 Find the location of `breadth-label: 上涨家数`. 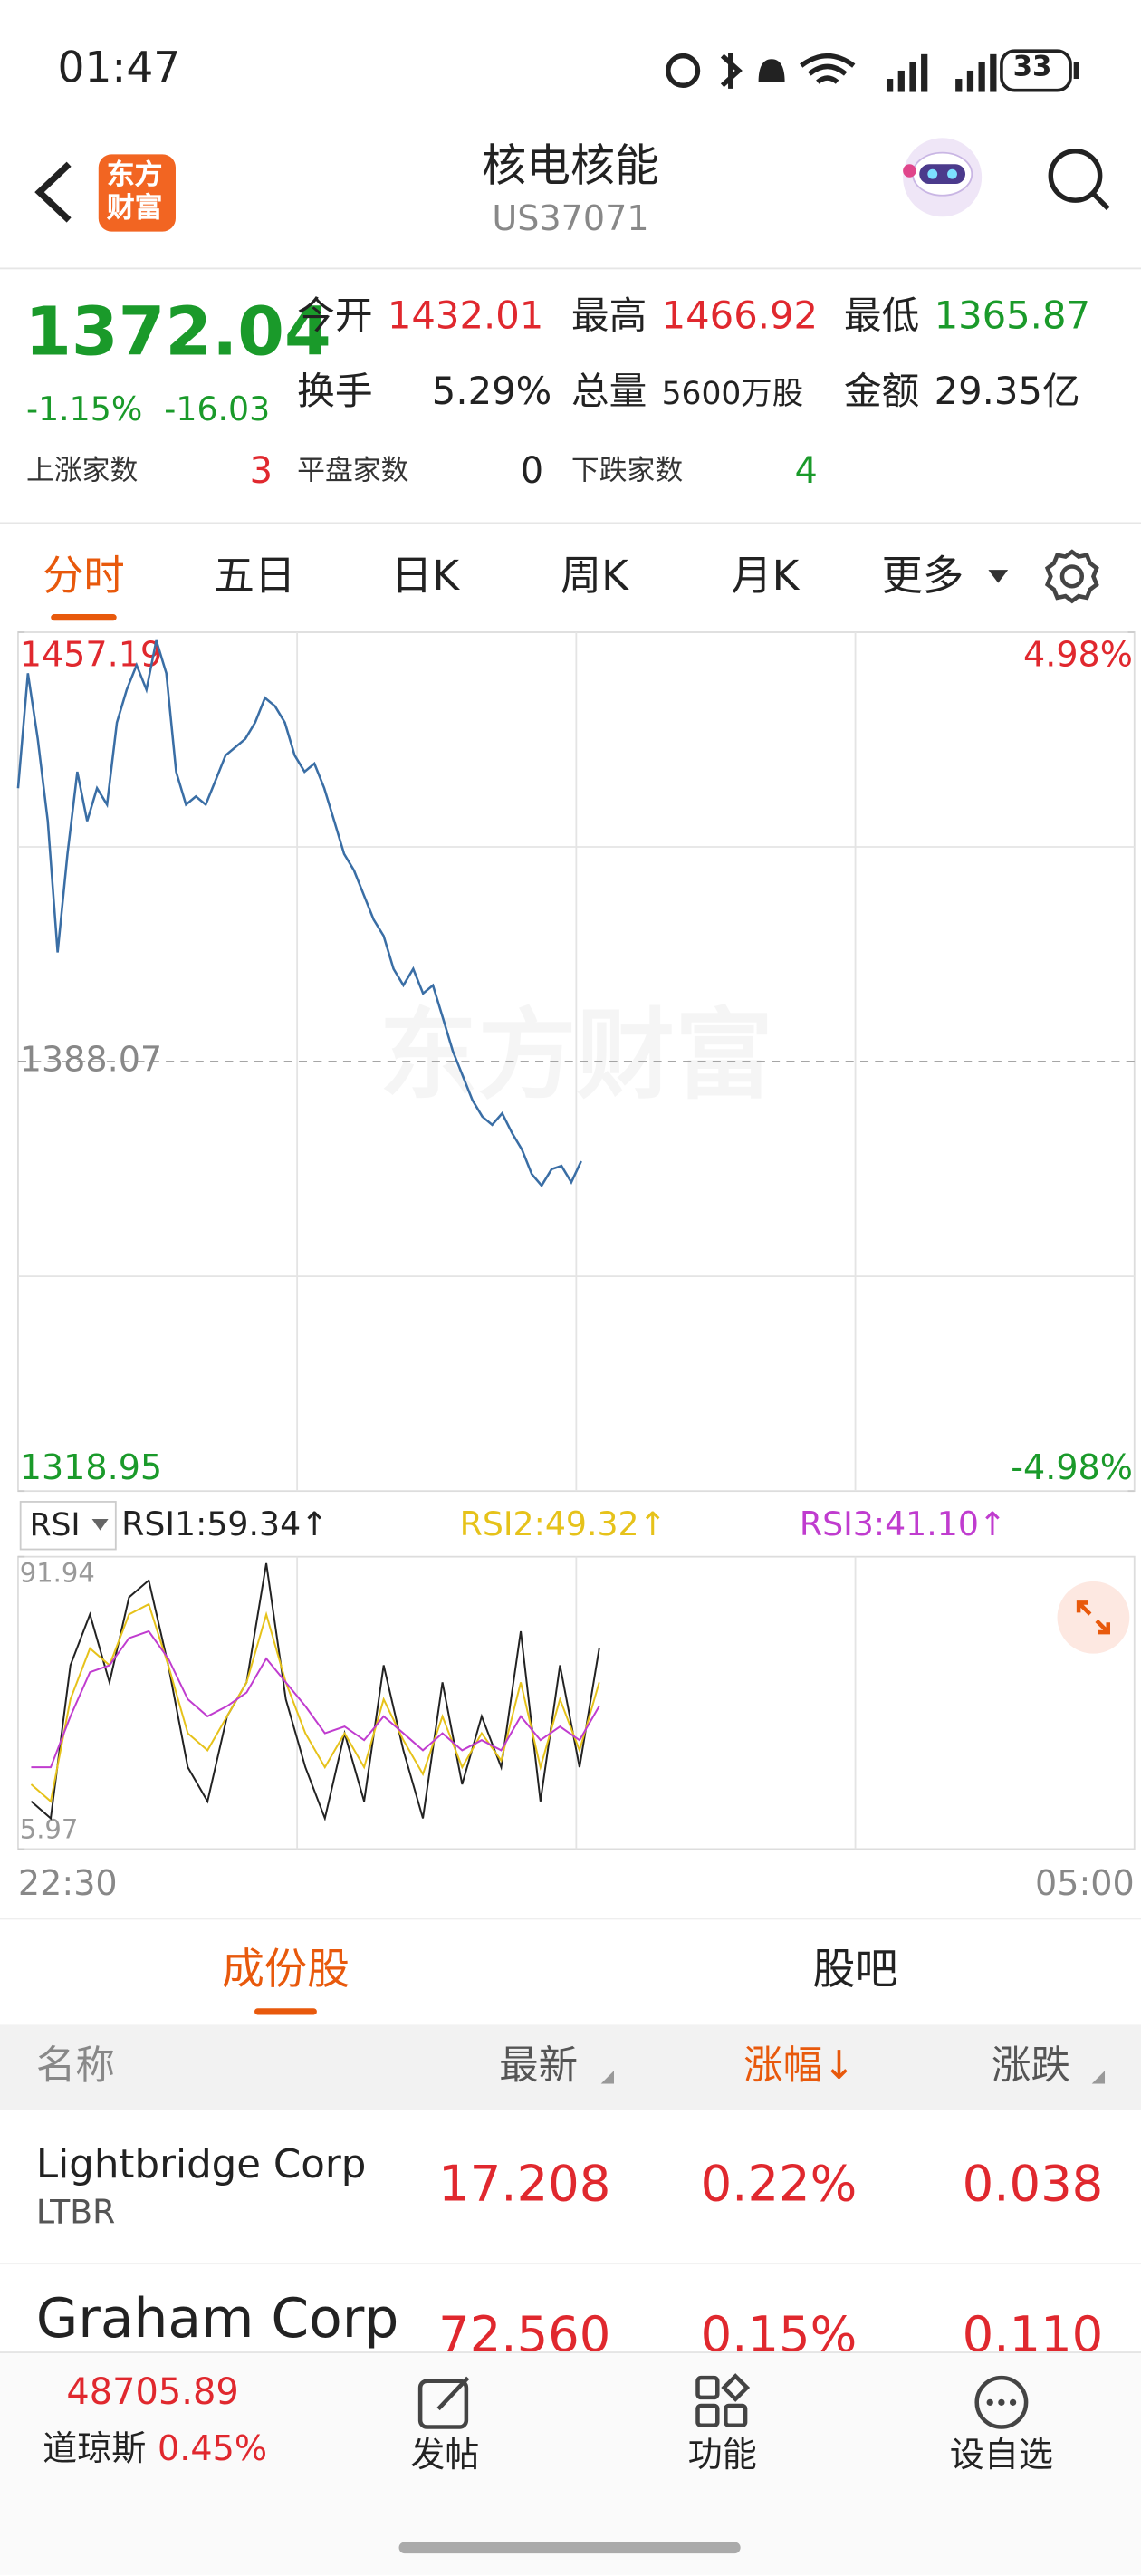

breadth-label: 上涨家数 is located at coordinates (82, 471).